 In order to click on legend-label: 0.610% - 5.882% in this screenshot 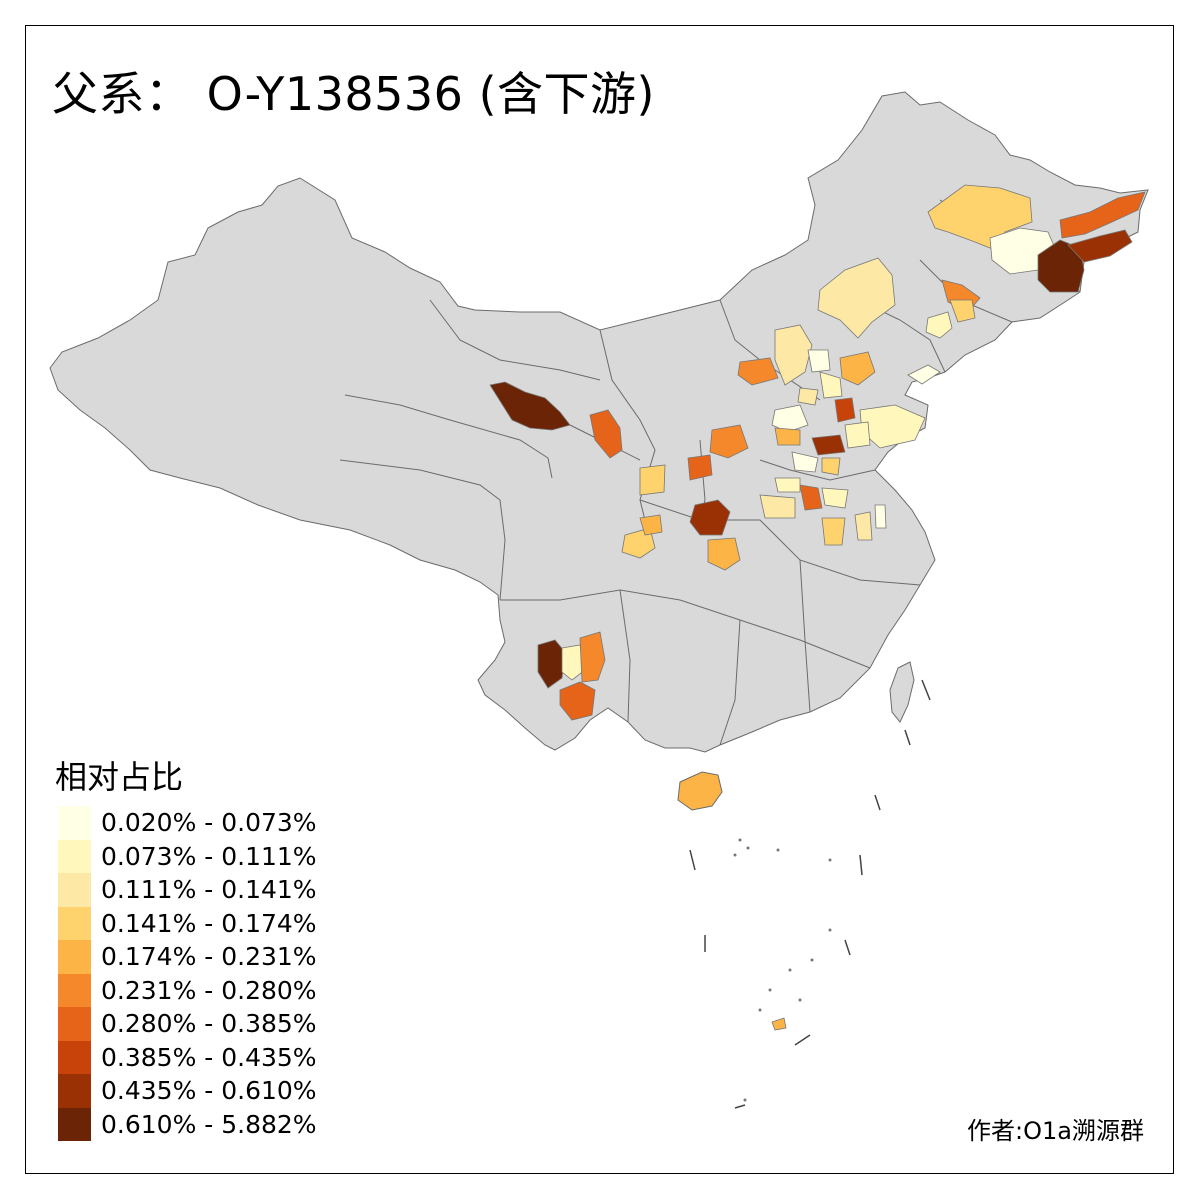, I will do `click(209, 1124)`.